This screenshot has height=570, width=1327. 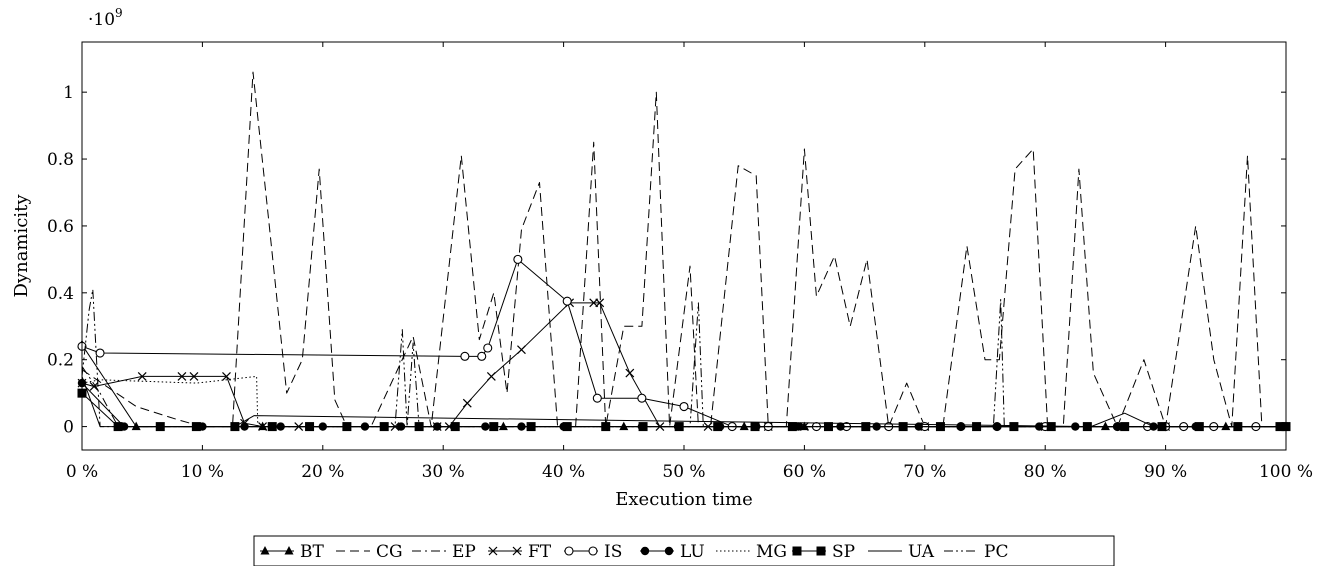 What do you see at coordinates (804, 472) in the screenshot?
I see `x-tick-label: 60 %` at bounding box center [804, 472].